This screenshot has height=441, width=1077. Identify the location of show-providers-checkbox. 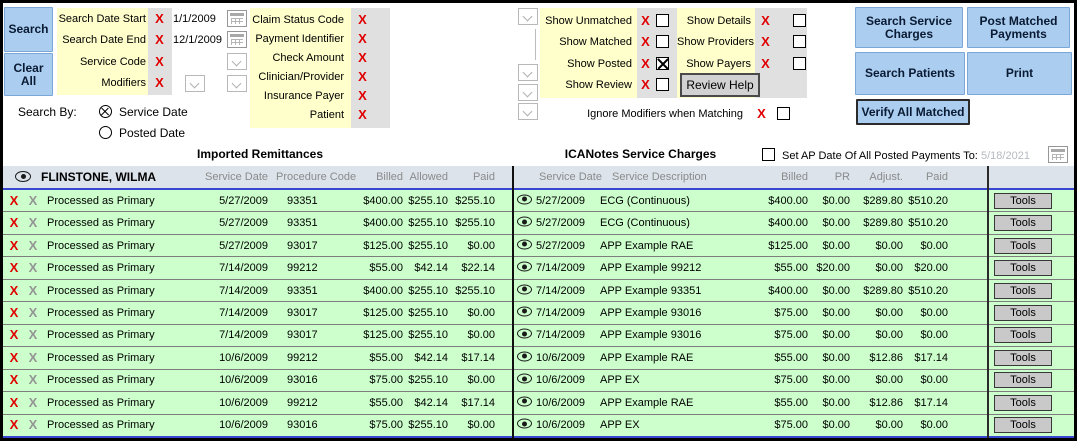
(799, 41).